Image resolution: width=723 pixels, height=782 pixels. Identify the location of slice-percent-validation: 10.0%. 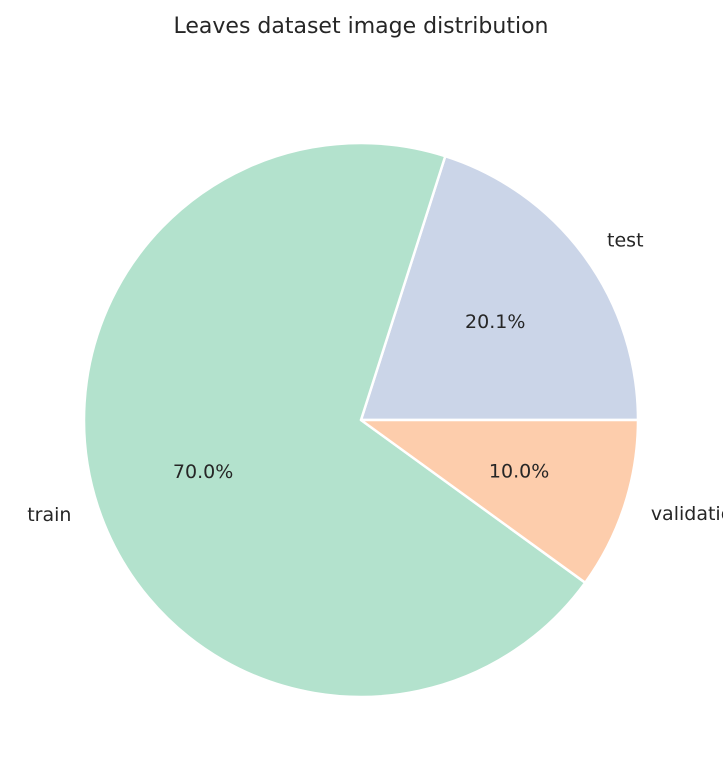
(519, 471).